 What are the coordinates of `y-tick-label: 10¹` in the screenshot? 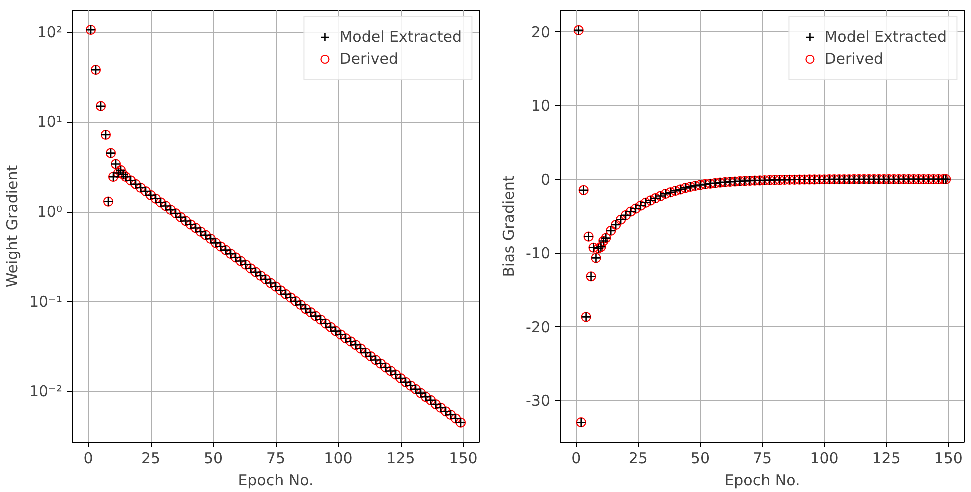 It's located at (50, 122).